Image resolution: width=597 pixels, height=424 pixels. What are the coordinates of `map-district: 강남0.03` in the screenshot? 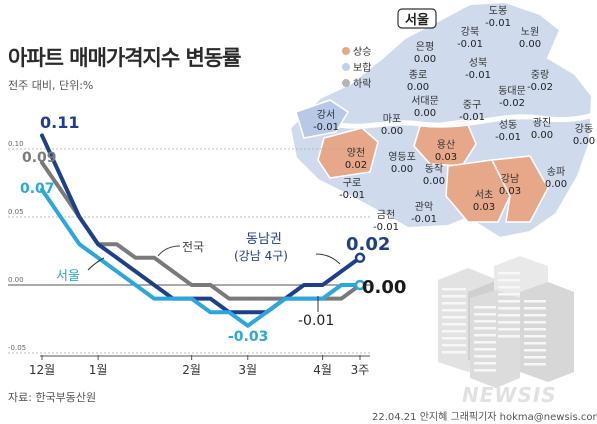 It's located at (510, 185).